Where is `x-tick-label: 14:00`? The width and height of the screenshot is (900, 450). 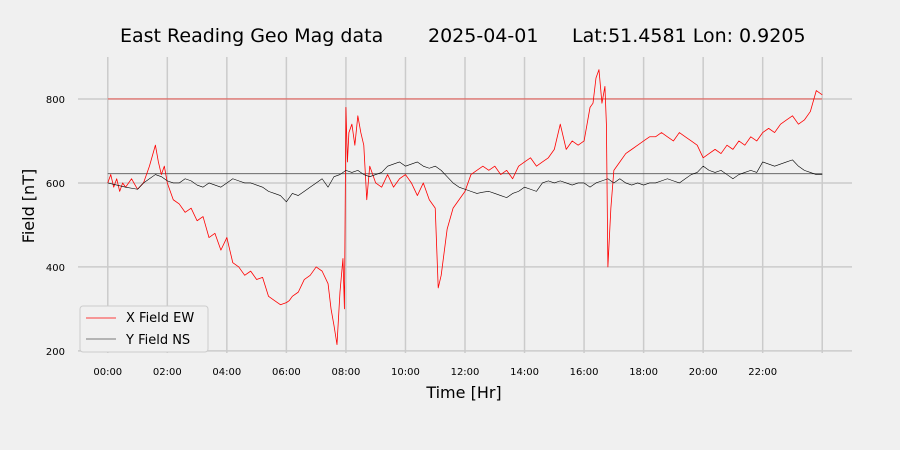 x-tick-label: 14:00 is located at coordinates (524, 372).